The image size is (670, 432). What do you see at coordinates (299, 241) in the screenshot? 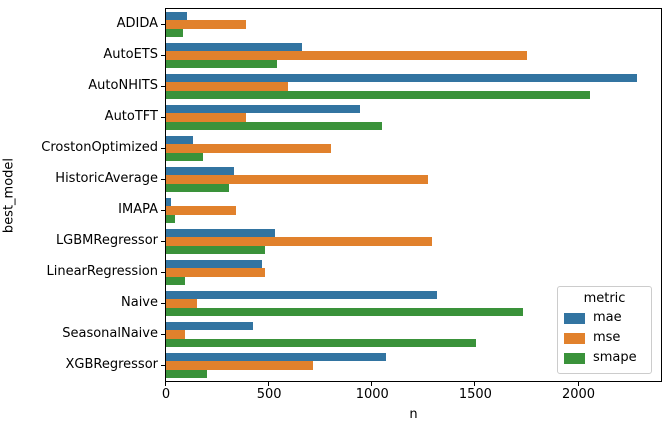
I see `bar-mse-lgbmregressor` at bounding box center [299, 241].